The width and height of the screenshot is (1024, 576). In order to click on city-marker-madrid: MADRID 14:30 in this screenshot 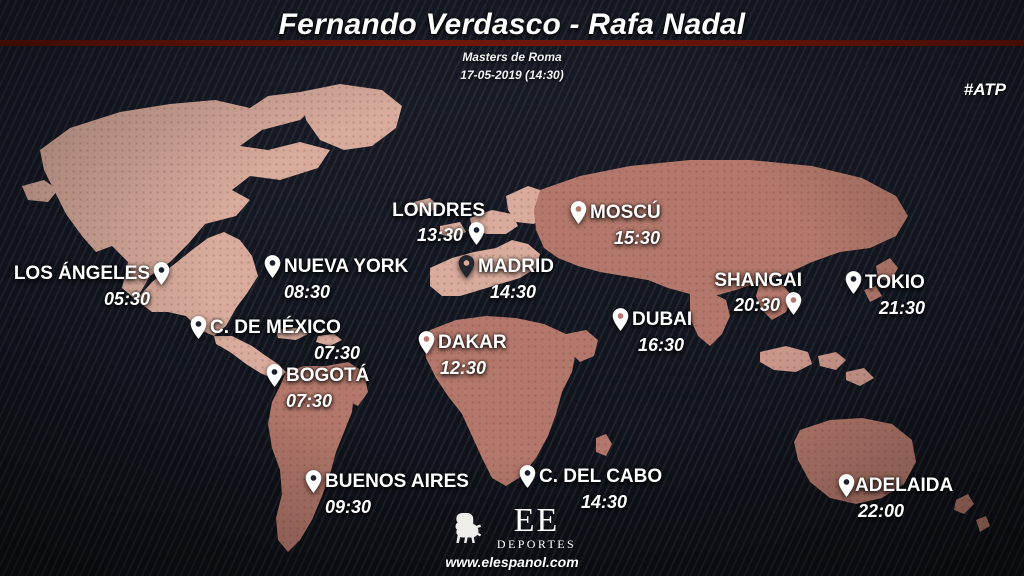, I will do `click(506, 278)`.